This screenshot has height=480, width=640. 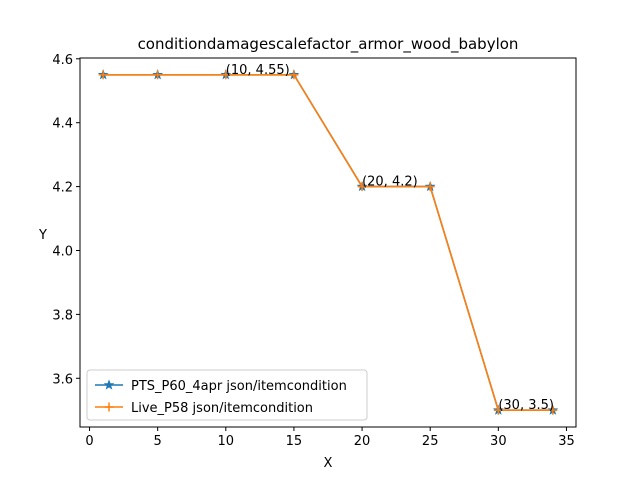 What do you see at coordinates (62, 379) in the screenshot?
I see `y-tick-label: 3.6` at bounding box center [62, 379].